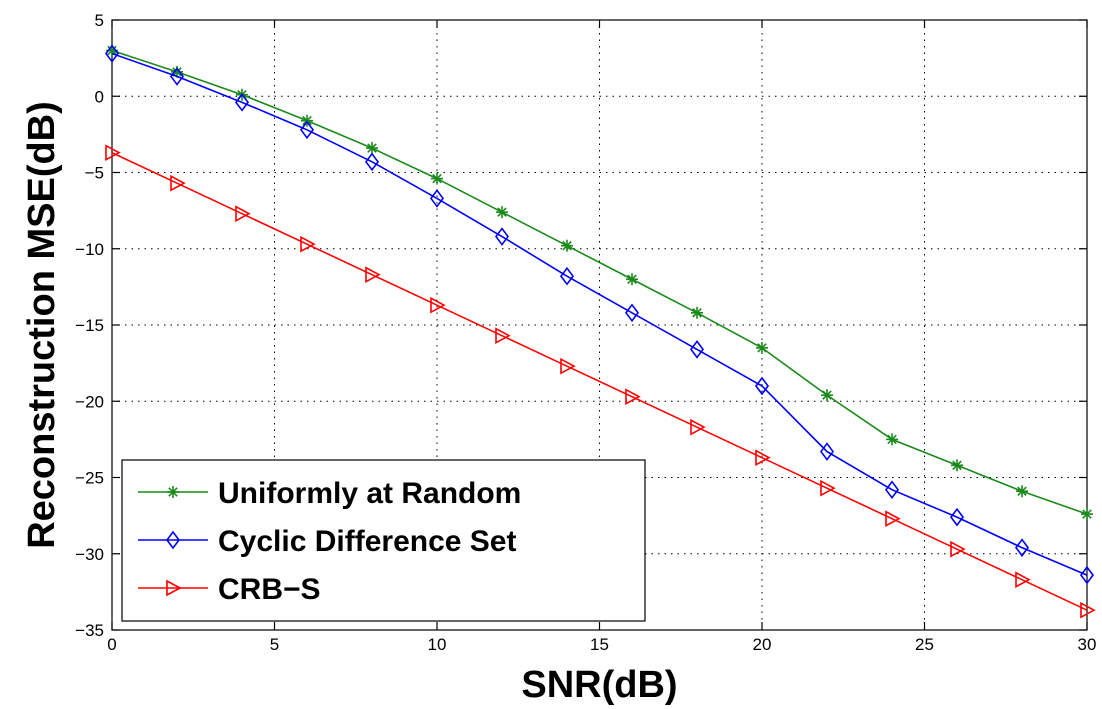 This screenshot has width=1102, height=709. What do you see at coordinates (599, 644) in the screenshot?
I see `x-tick-label: 15` at bounding box center [599, 644].